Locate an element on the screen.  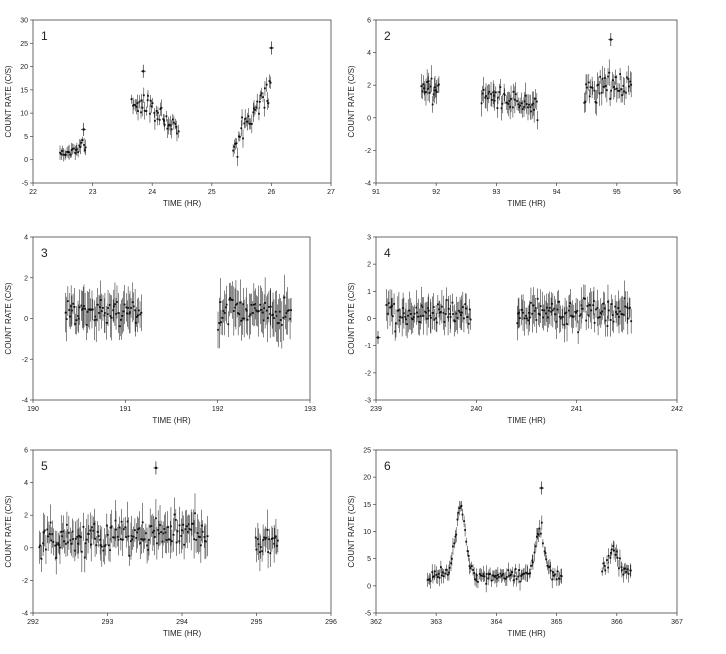
x-tick-label: 365 is located at coordinates (557, 622).